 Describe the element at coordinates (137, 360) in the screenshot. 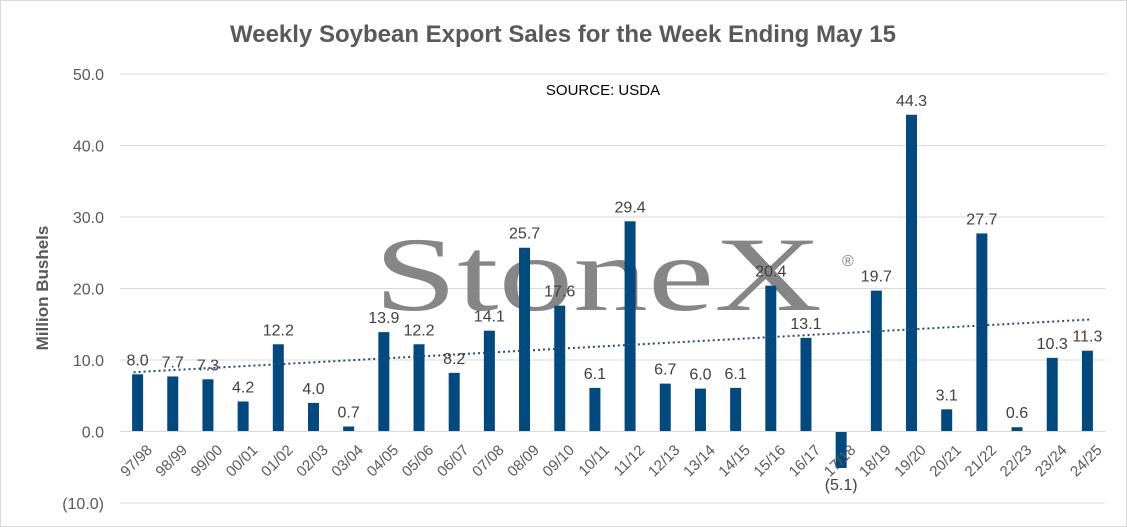

I see `data-label: 8.0` at that location.